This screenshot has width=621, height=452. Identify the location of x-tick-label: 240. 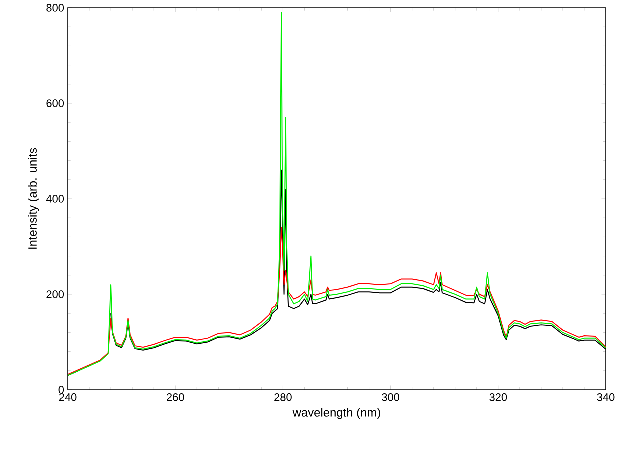
(68, 398).